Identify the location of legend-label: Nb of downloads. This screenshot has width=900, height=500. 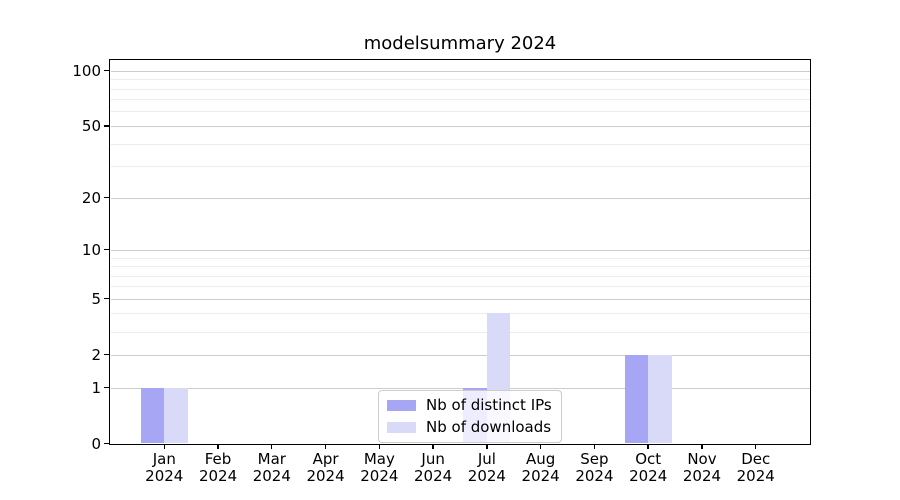
(489, 427).